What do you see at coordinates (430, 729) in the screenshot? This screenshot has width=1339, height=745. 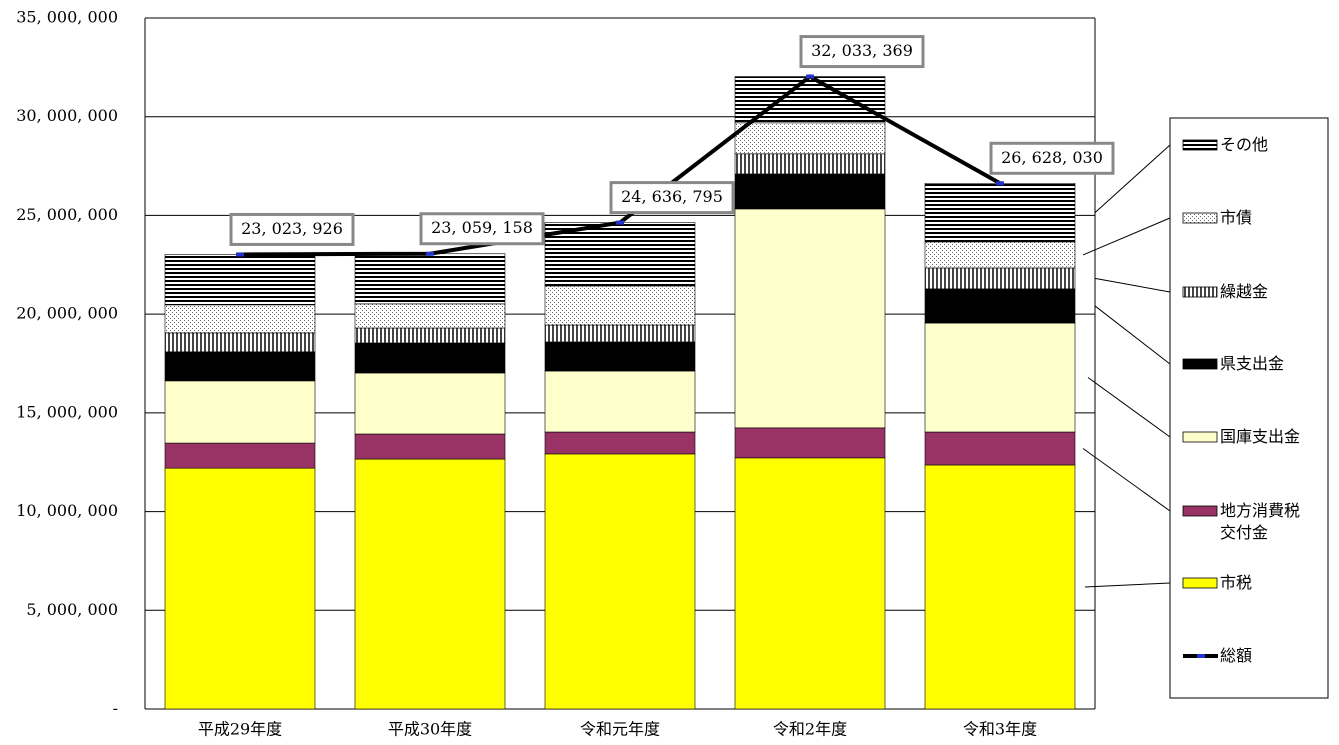 I see `x-tick-label: 平成30年度` at bounding box center [430, 729].